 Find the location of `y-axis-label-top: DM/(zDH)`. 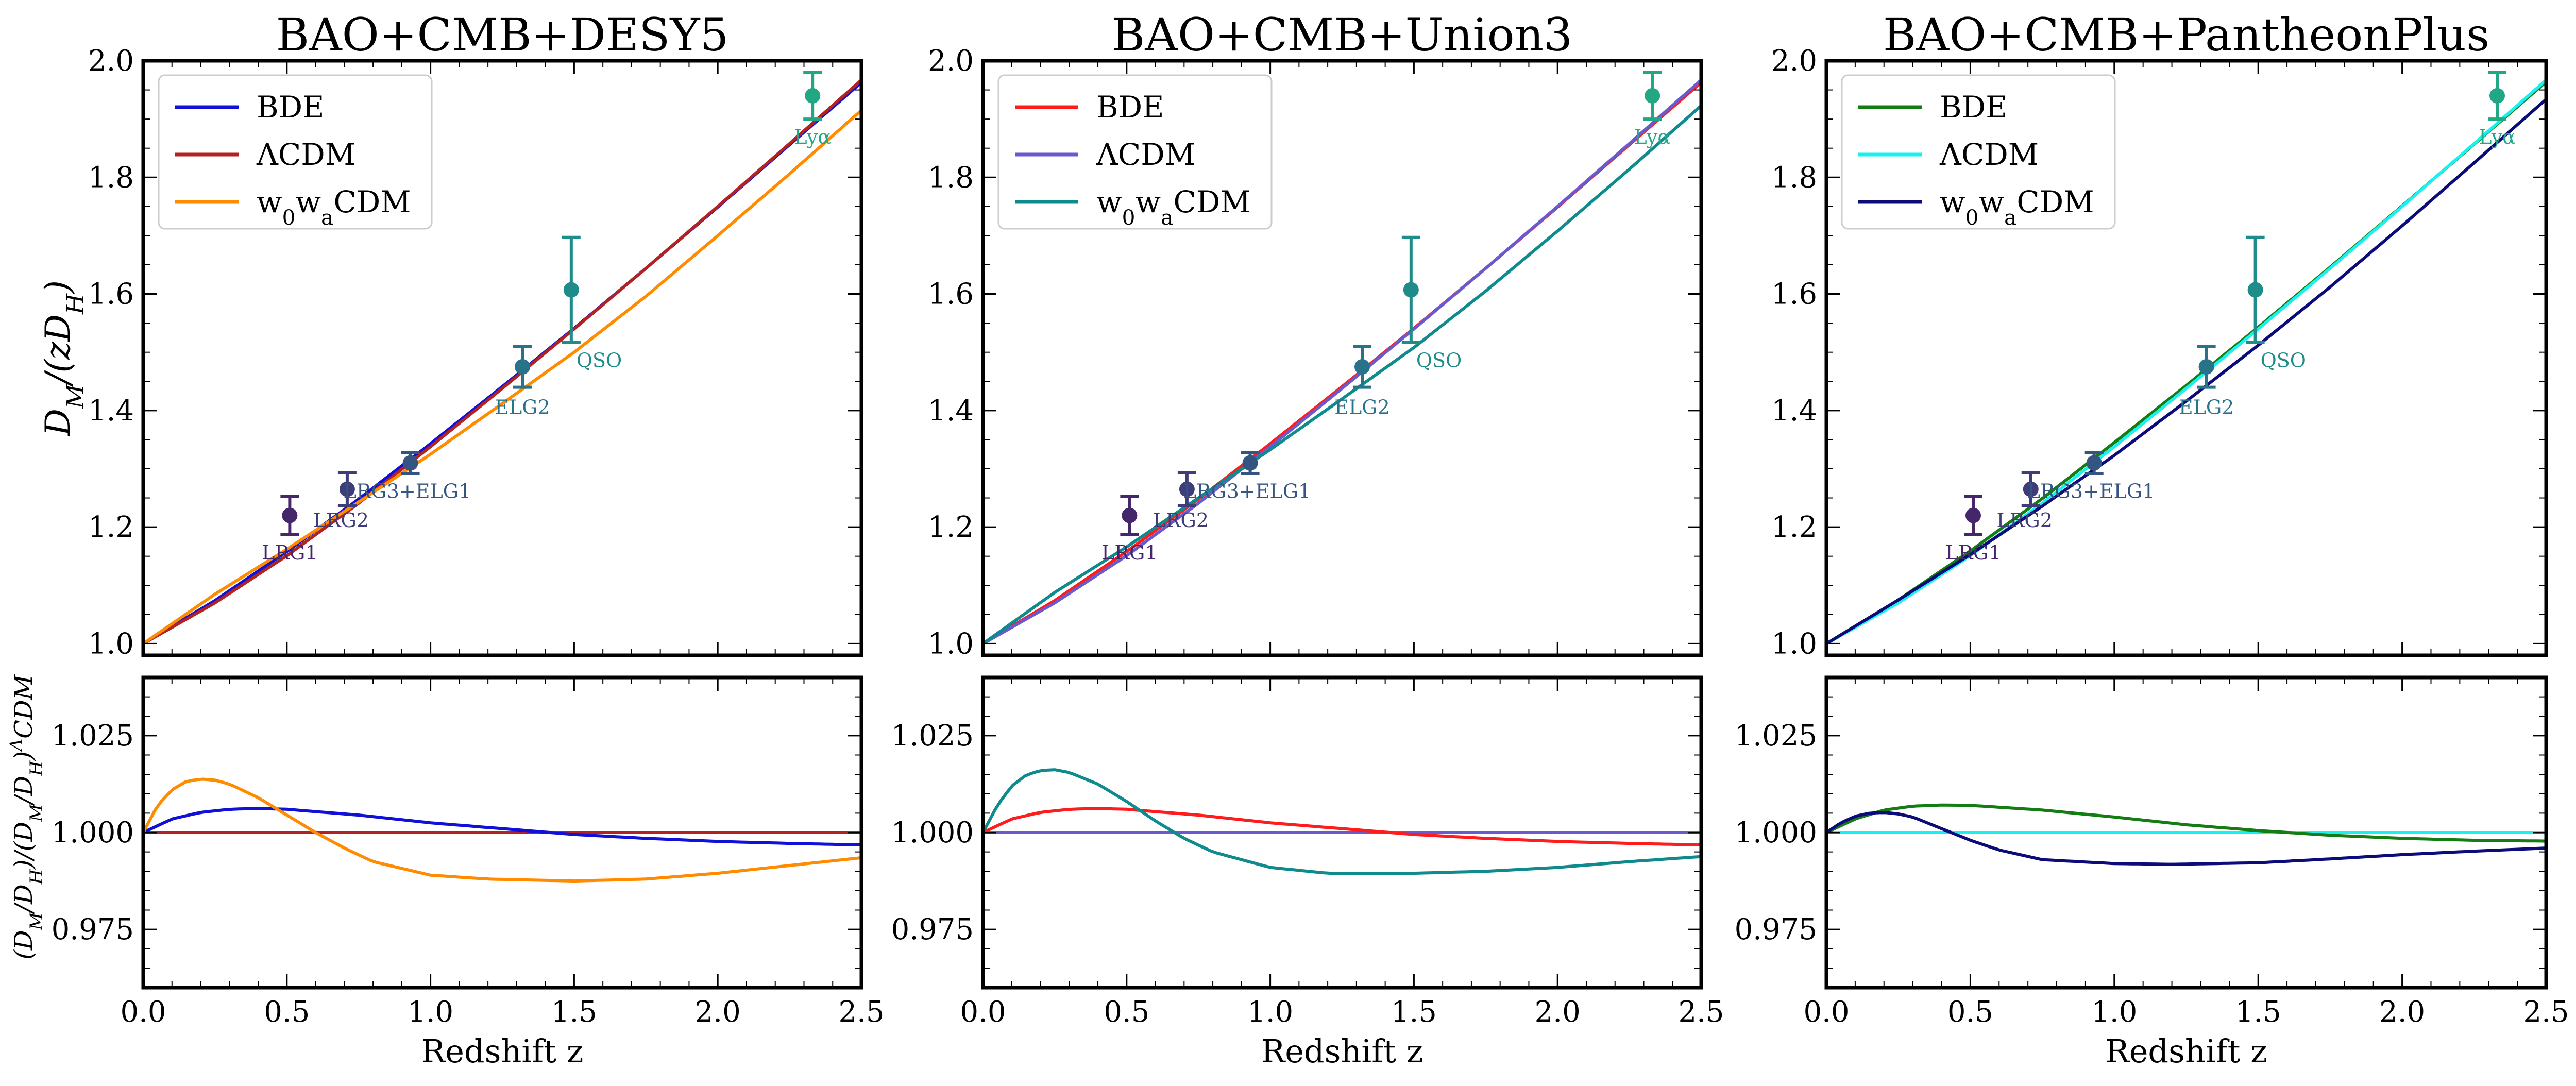

y-axis-label-top: DM/(zDH) is located at coordinates (63, 358).